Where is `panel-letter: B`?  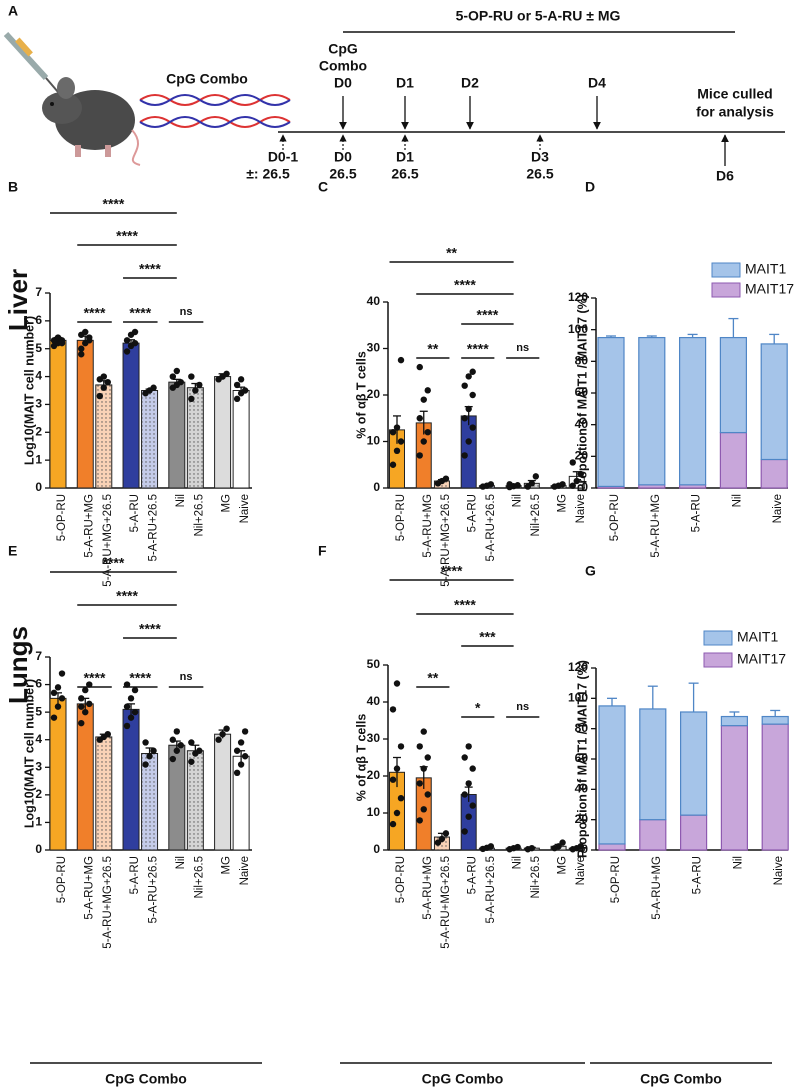 panel-letter: B is located at coordinates (13, 187).